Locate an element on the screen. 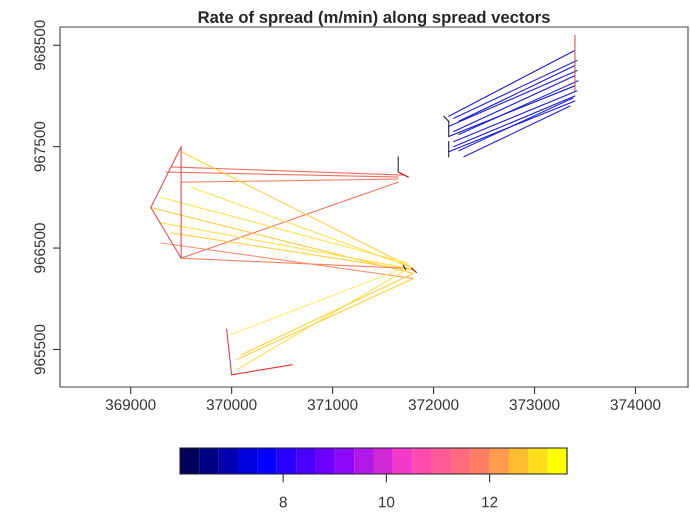 The height and width of the screenshot is (523, 690). y-tick-label: 965500 is located at coordinates (40, 349).